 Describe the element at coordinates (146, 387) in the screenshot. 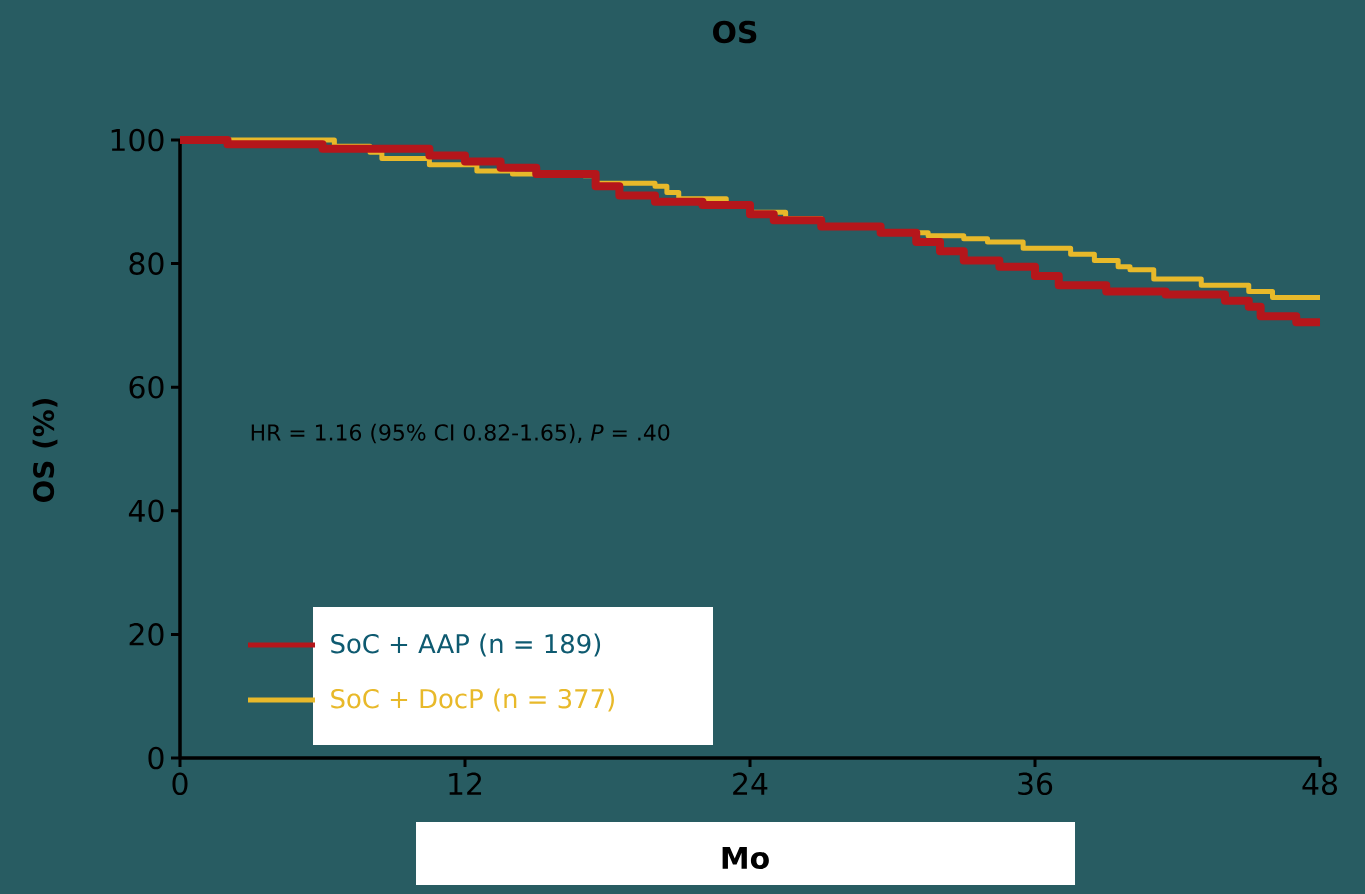

I see `y-tick-label: 60` at that location.